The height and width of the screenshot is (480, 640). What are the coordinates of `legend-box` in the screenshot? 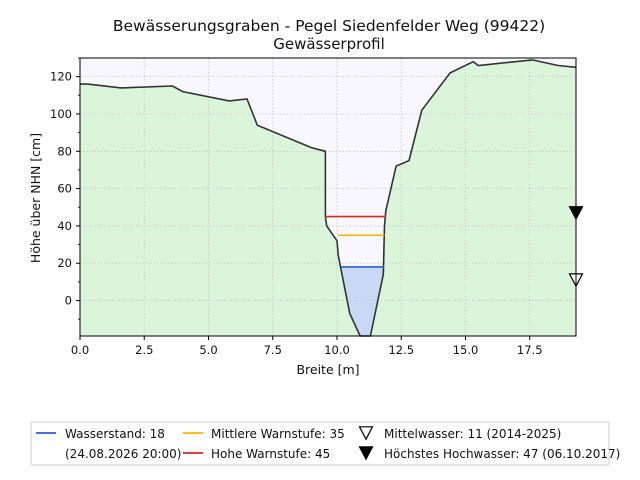 It's located at (320, 443).